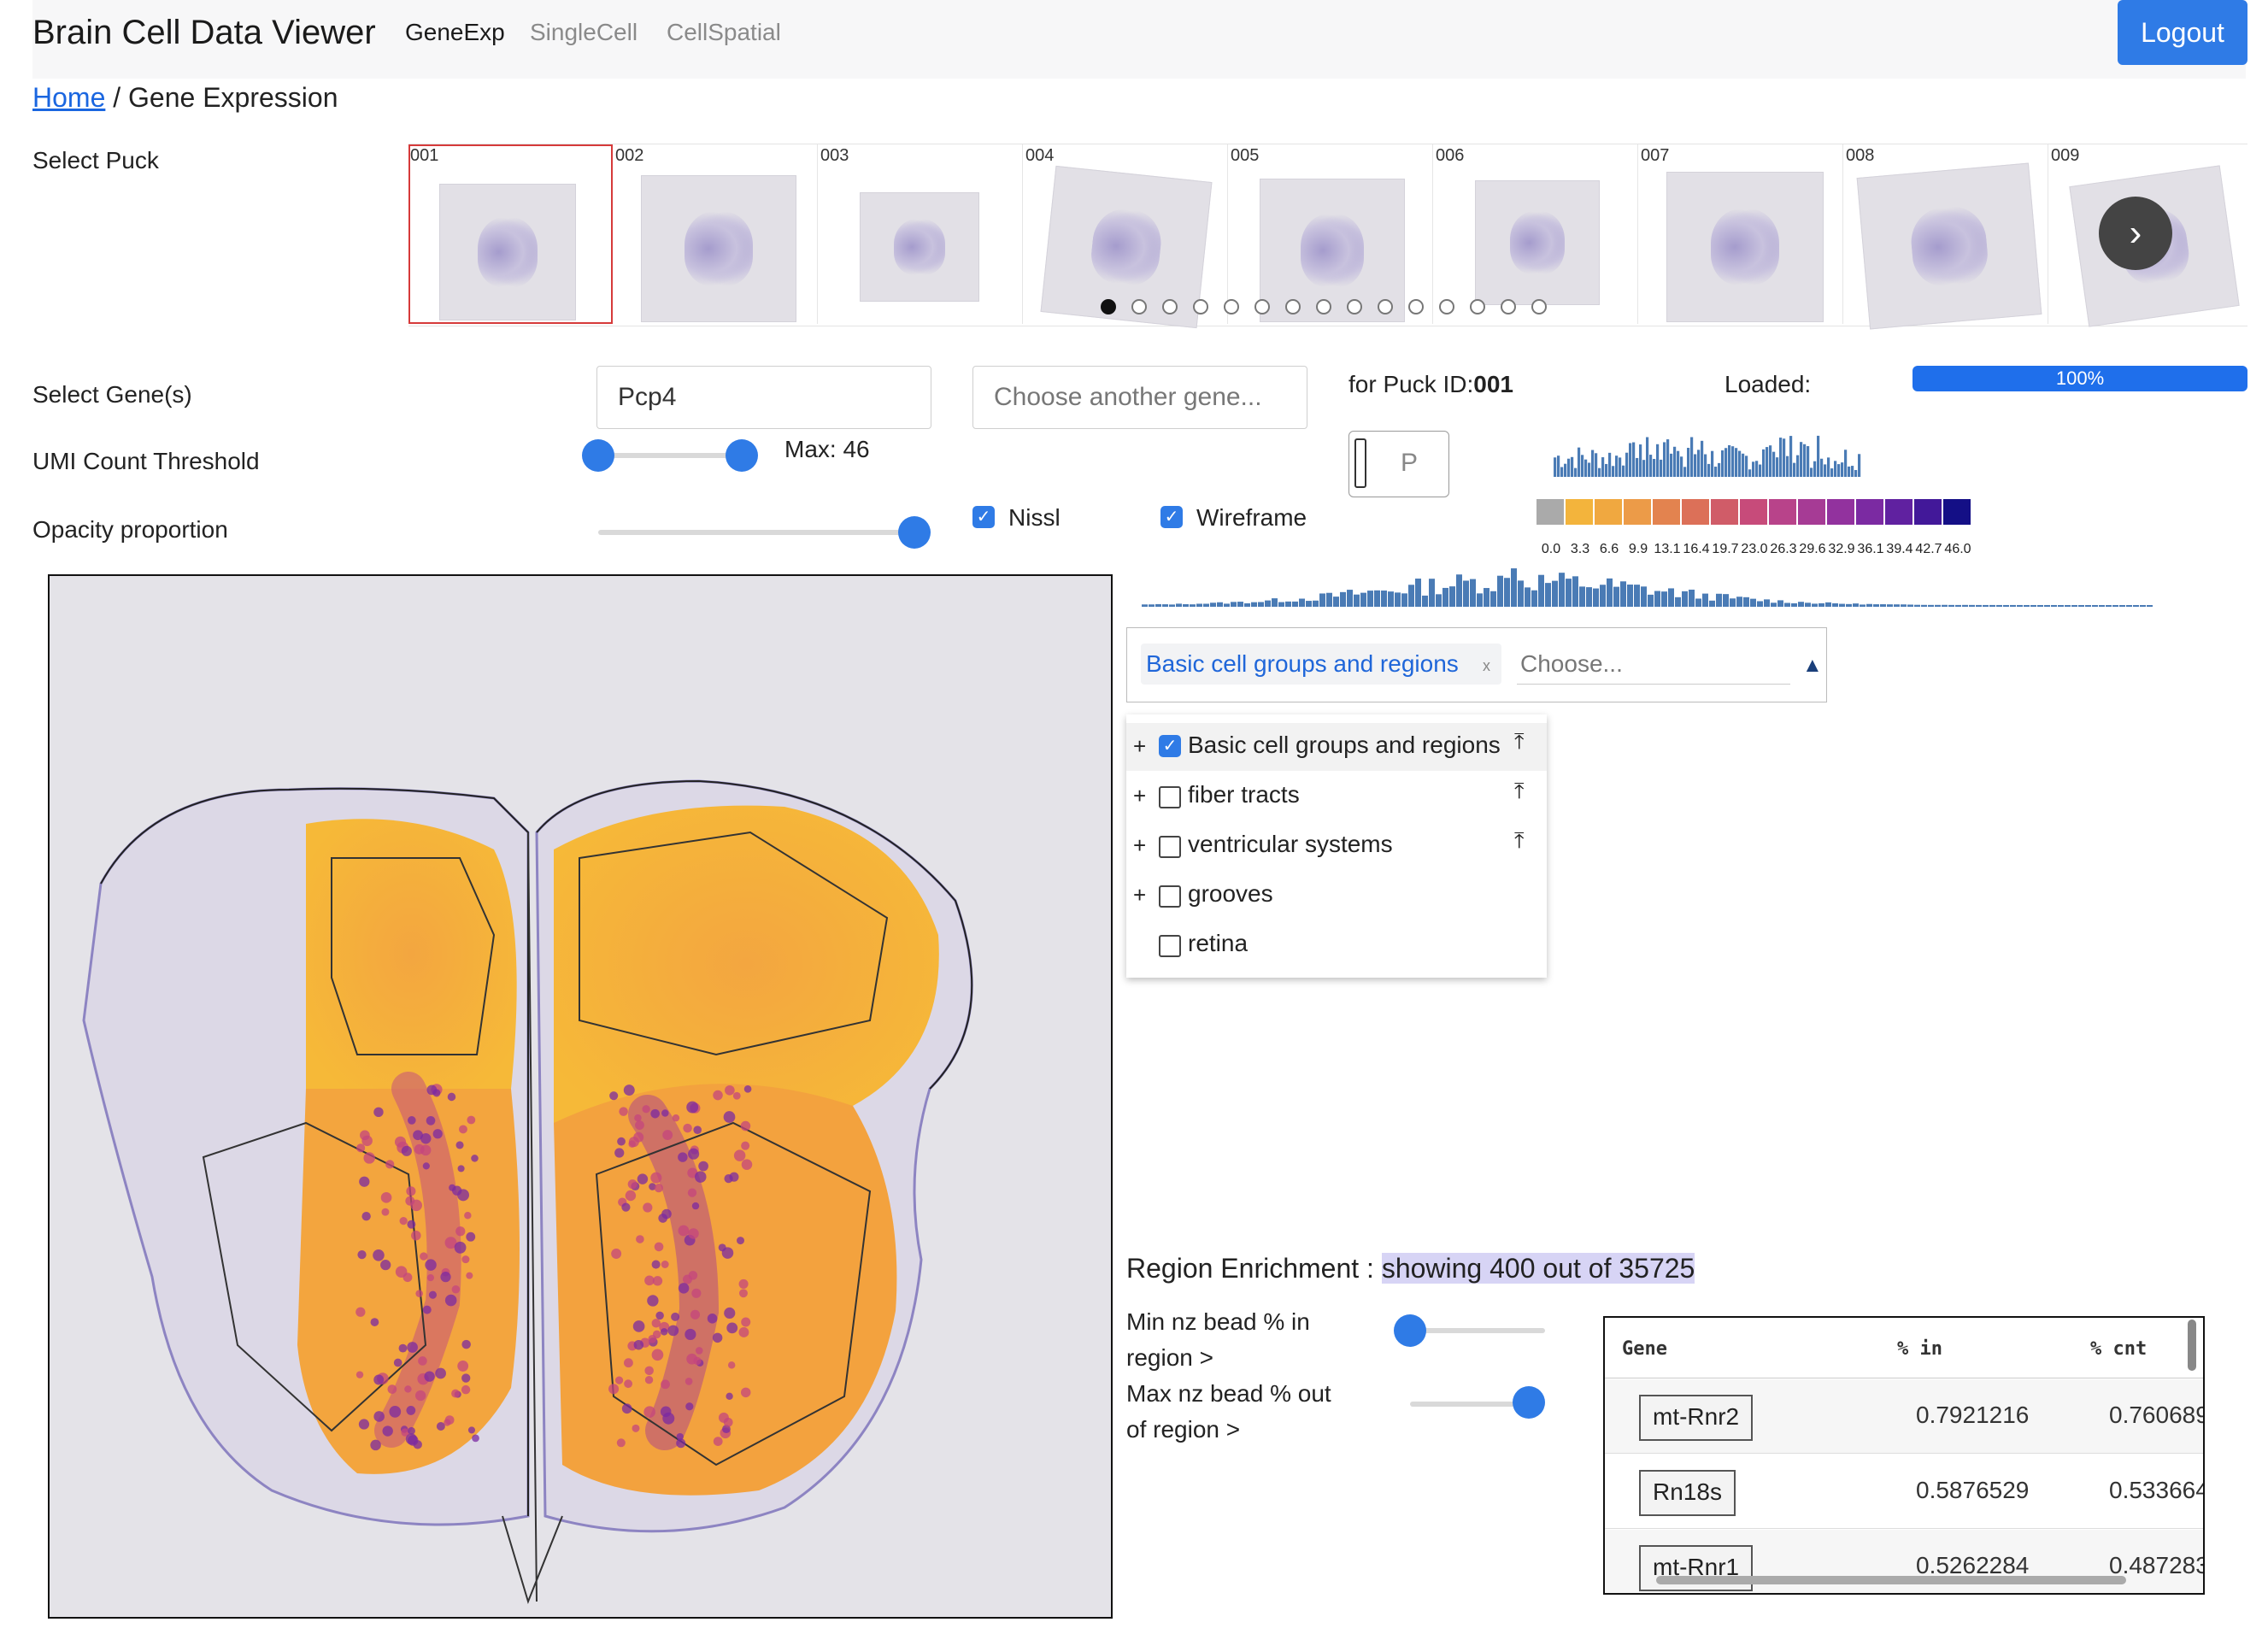  What do you see at coordinates (742, 455) in the screenshot?
I see `umi-slider-max-handle` at bounding box center [742, 455].